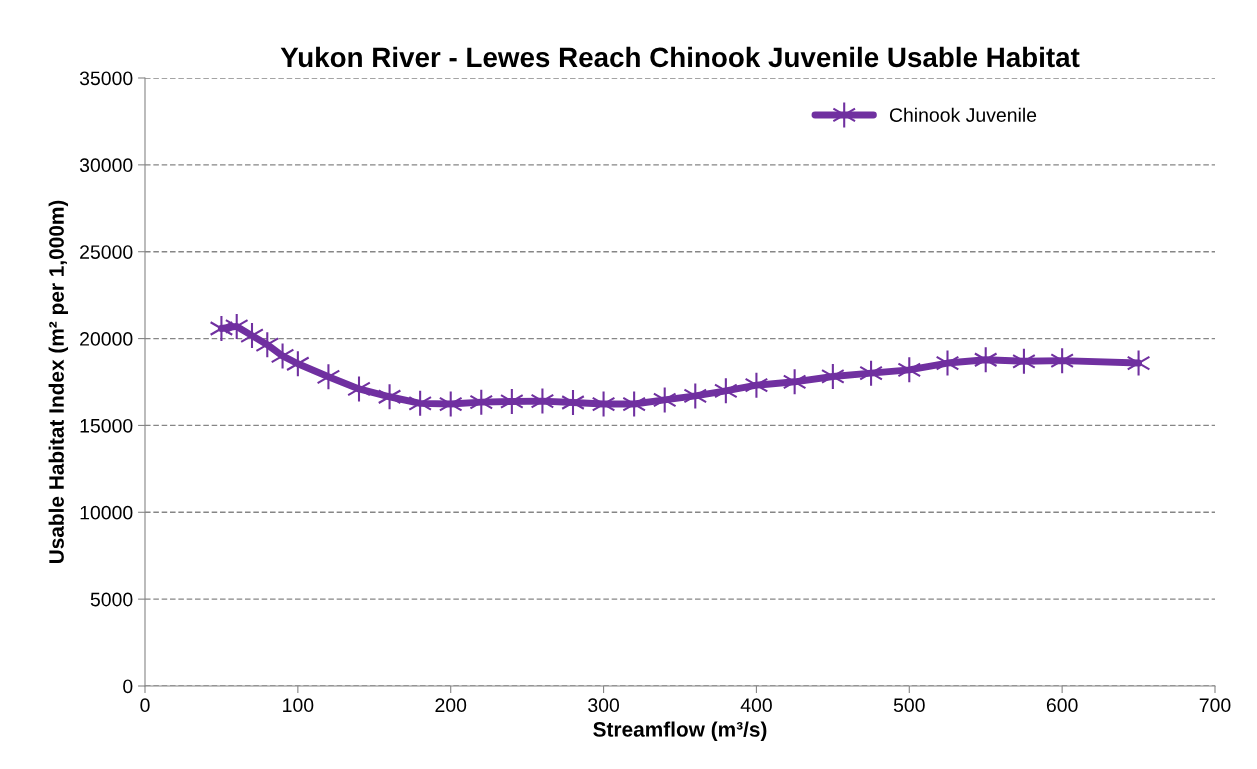 The width and height of the screenshot is (1257, 769). What do you see at coordinates (604, 705) in the screenshot?
I see `x-tick-label: 300` at bounding box center [604, 705].